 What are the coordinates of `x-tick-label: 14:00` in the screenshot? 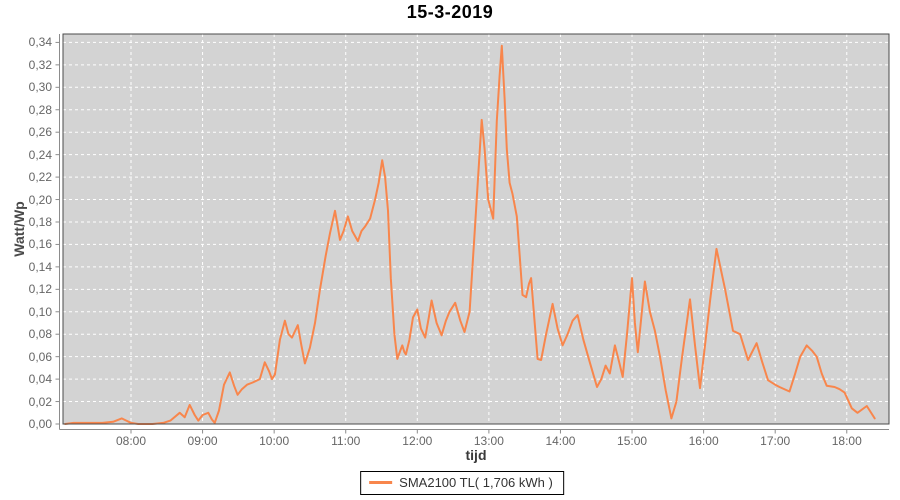 It's located at (560, 441).